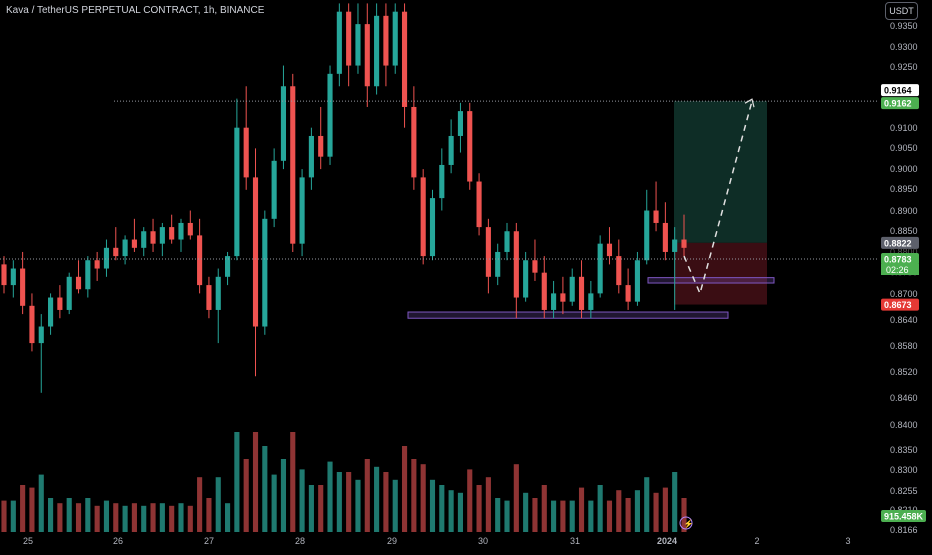 This screenshot has height=555, width=932. What do you see at coordinates (904, 320) in the screenshot?
I see `y-tick-label: 0.8640` at bounding box center [904, 320].